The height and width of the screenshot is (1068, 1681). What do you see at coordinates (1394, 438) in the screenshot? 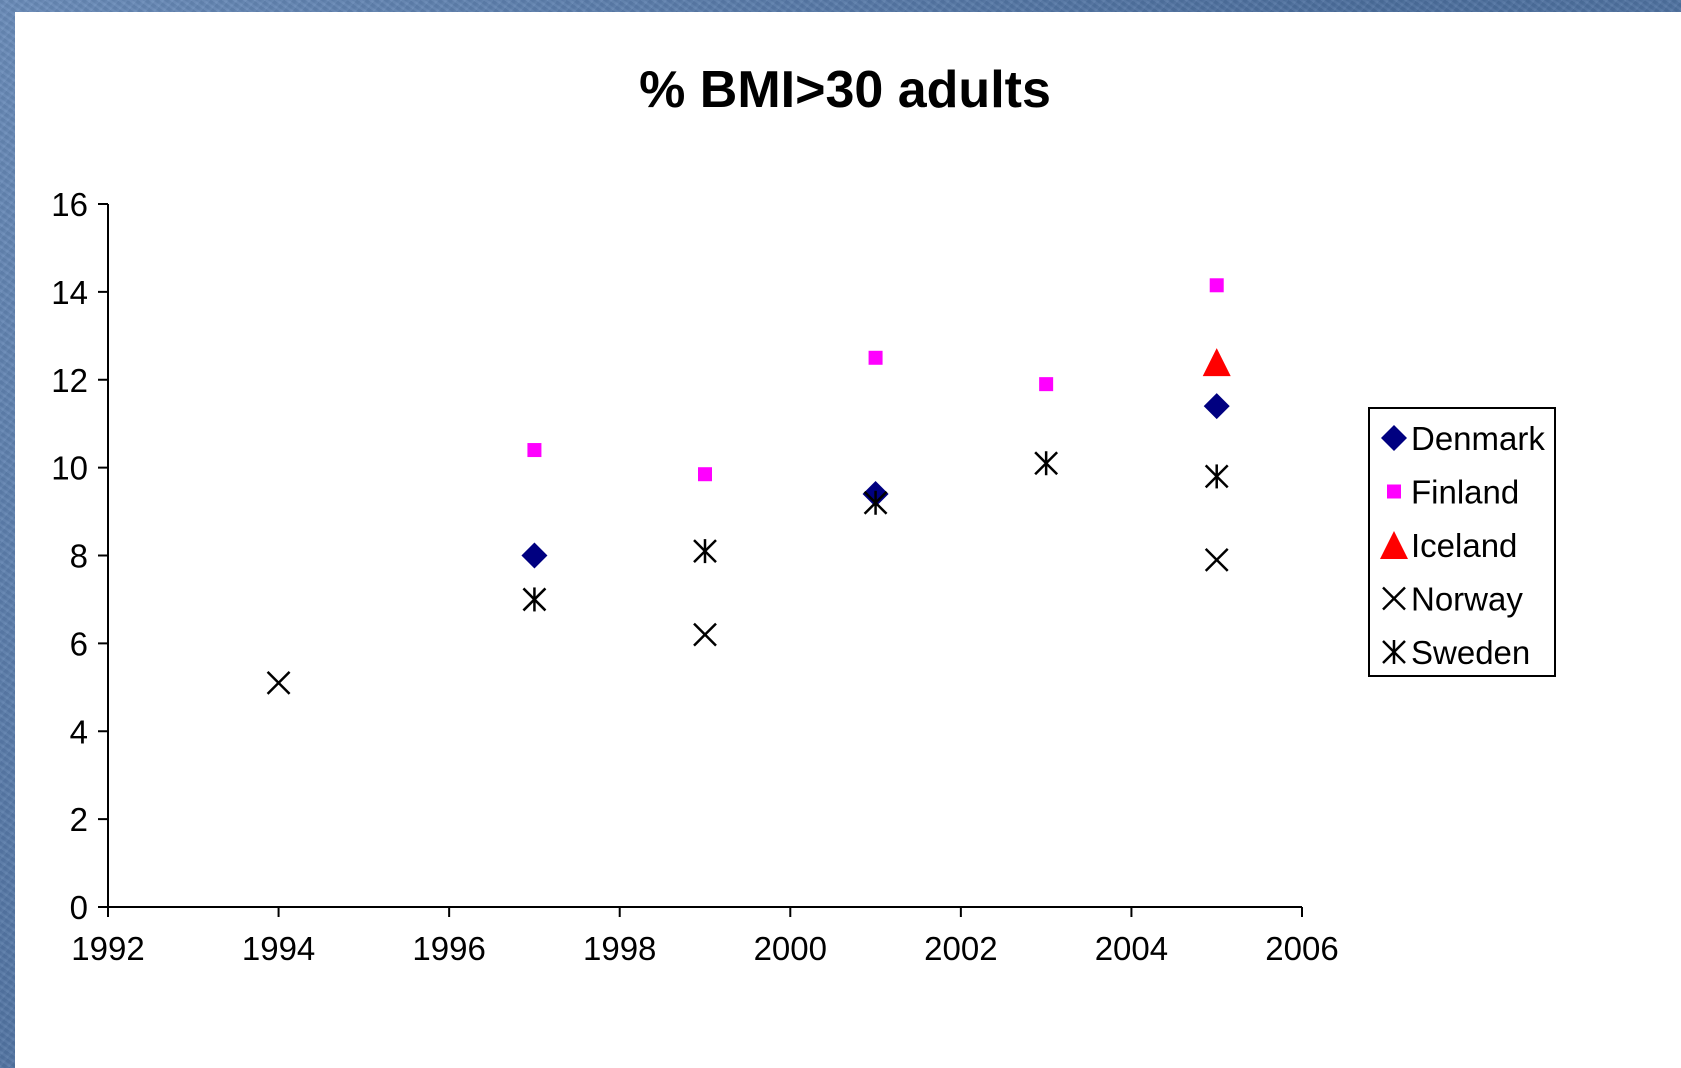
I see `legend-marker-denmark` at bounding box center [1394, 438].